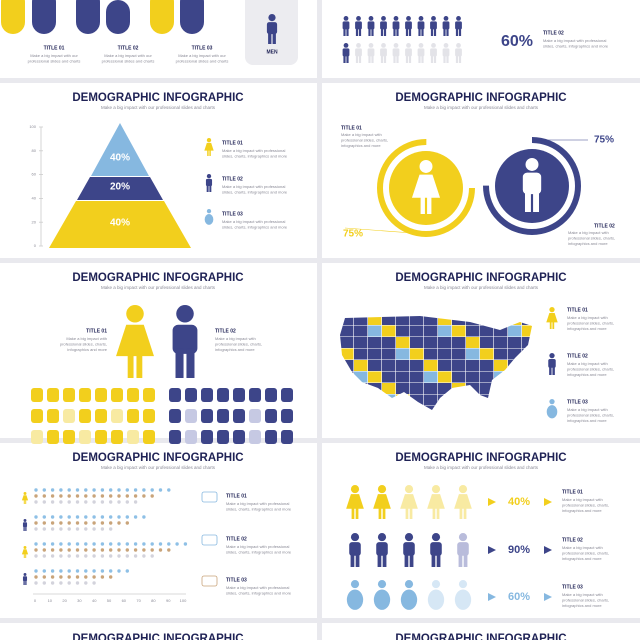 Image resolution: width=640 pixels, height=640 pixels. Describe the element at coordinates (120, 224) in the screenshot. I see `pyramid-level` at that location.